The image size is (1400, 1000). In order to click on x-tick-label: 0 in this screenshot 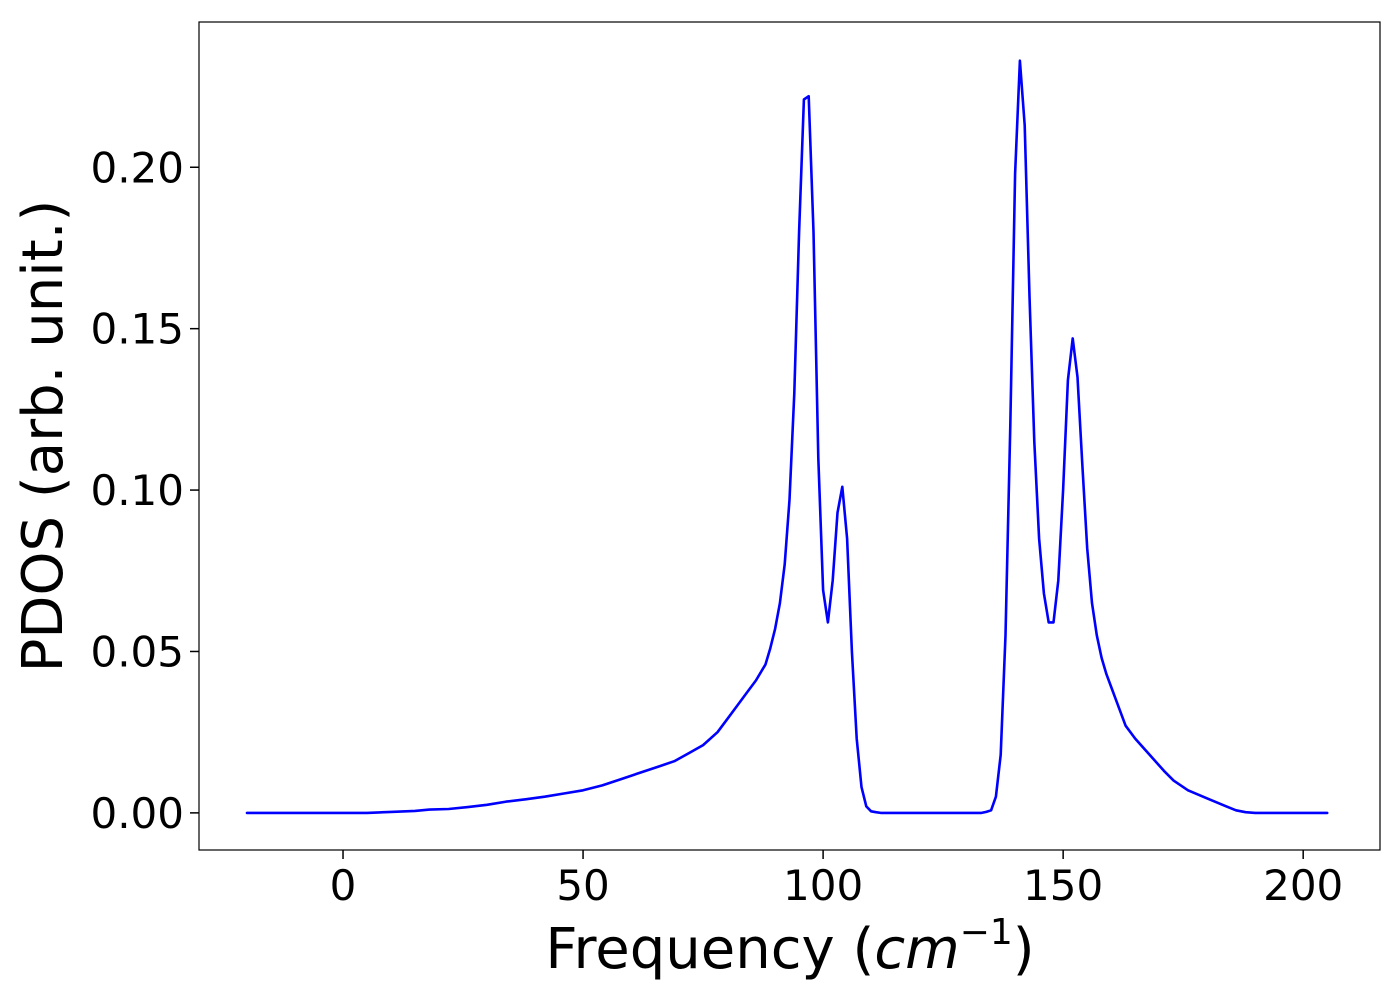, I will do `click(343, 885)`.